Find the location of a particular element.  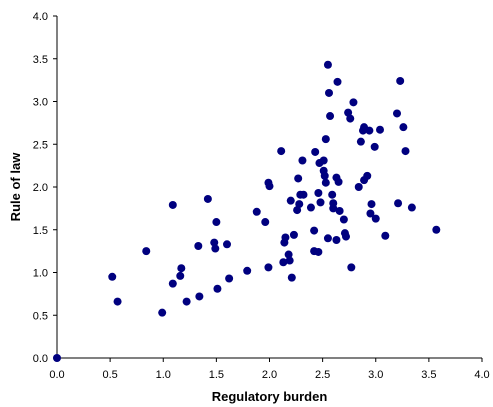

y-tick-label: 0.0 is located at coordinates (40, 359).